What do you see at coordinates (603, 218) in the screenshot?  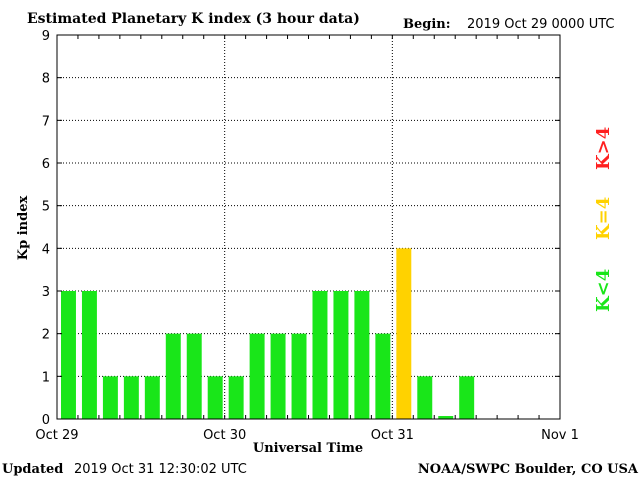 I see `legend-k-equal-4: K=4` at bounding box center [603, 218].